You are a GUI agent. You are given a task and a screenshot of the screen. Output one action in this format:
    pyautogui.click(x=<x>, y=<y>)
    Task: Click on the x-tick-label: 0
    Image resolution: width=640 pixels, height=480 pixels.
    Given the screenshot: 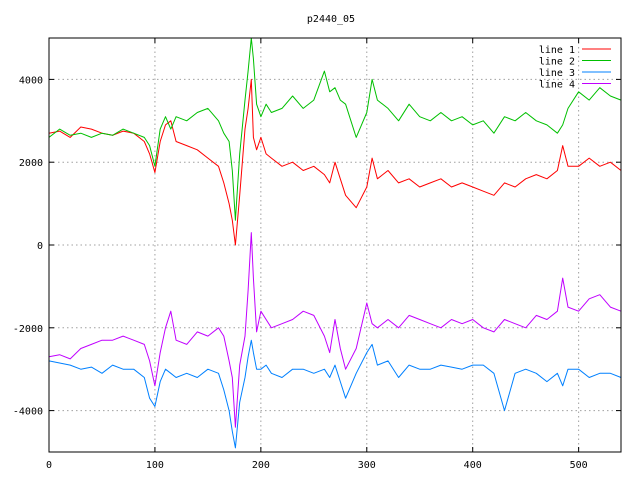 What is the action you would take?
    pyautogui.click(x=49, y=465)
    